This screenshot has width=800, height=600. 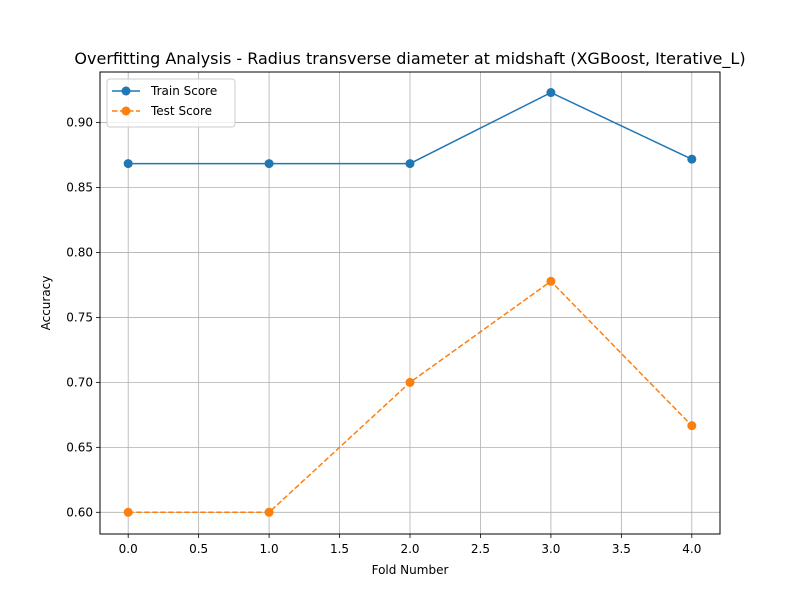 What do you see at coordinates (79, 447) in the screenshot?
I see `y-tick-label: 0.65` at bounding box center [79, 447].